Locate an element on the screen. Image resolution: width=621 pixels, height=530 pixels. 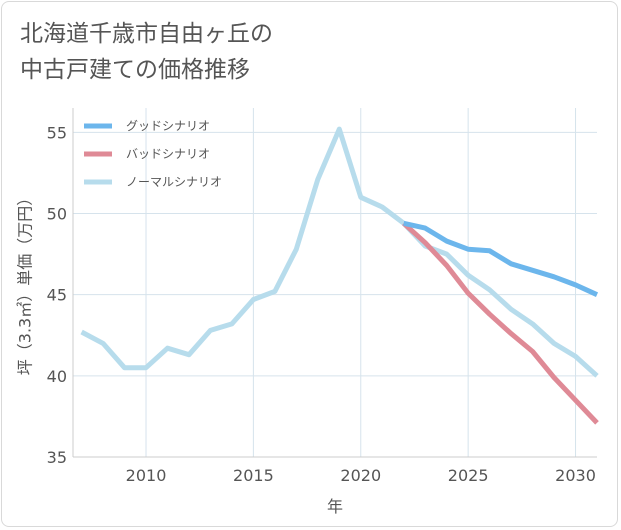
x-tick-label: 2030 is located at coordinates (575, 475).